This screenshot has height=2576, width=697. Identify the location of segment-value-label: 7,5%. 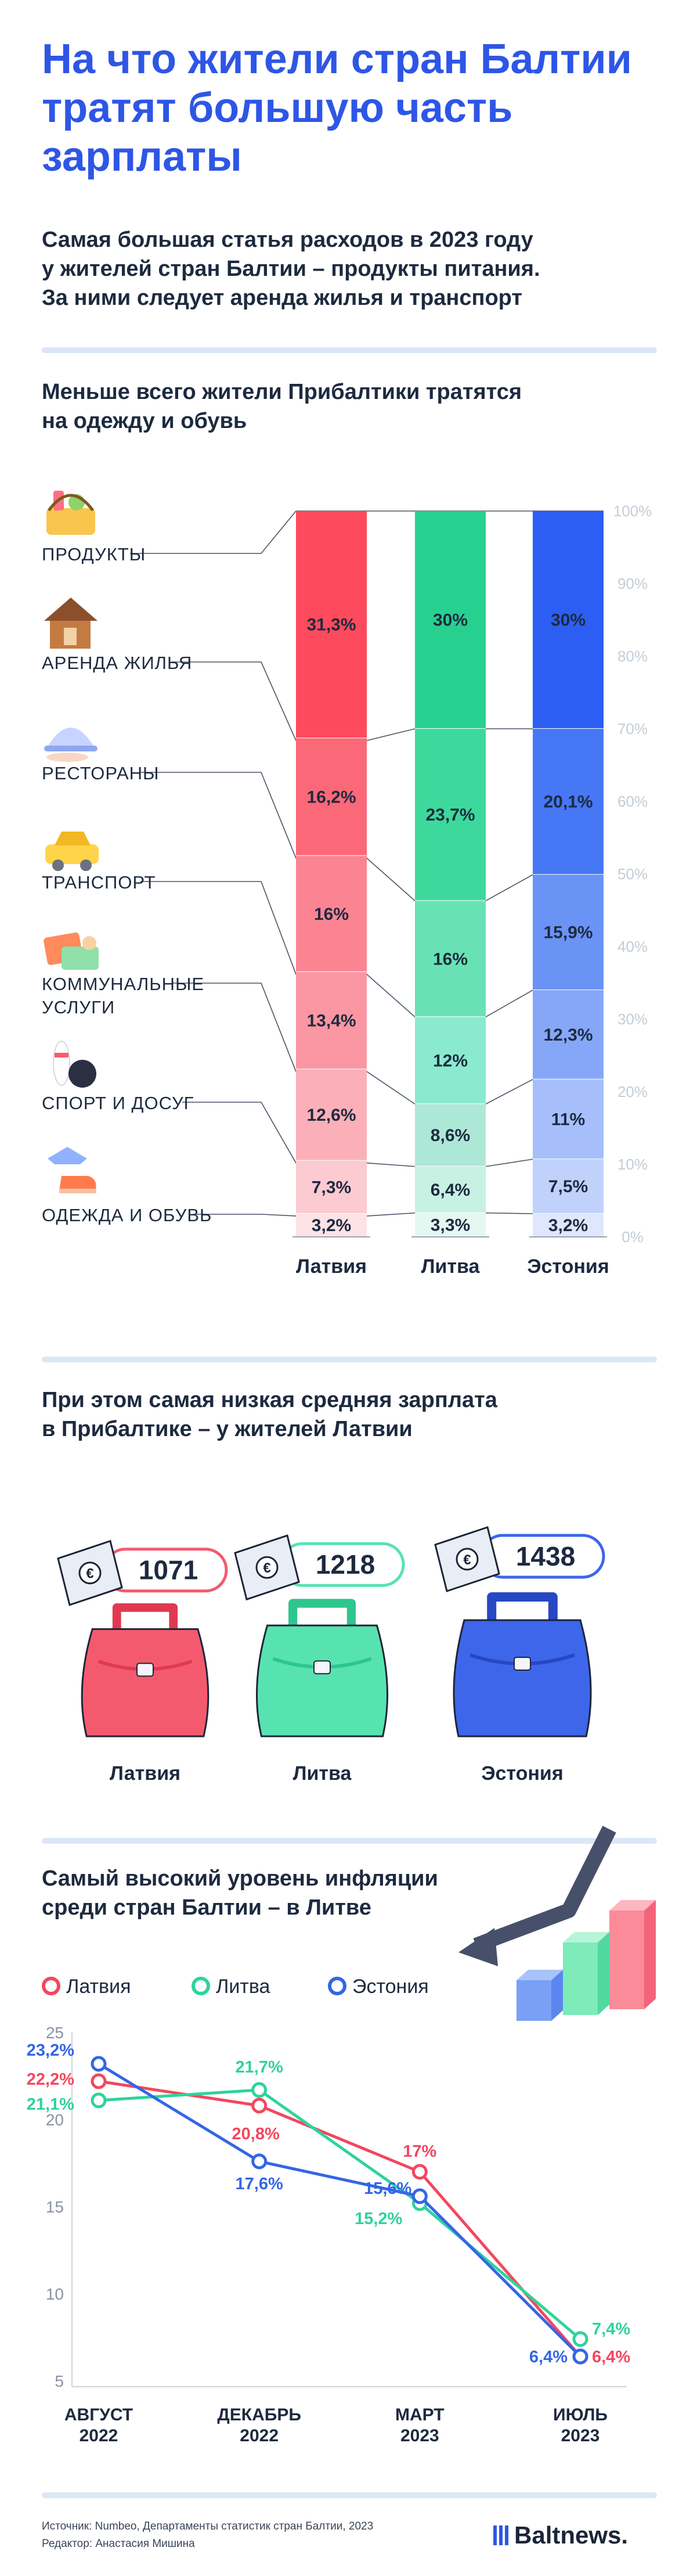
(568, 1186).